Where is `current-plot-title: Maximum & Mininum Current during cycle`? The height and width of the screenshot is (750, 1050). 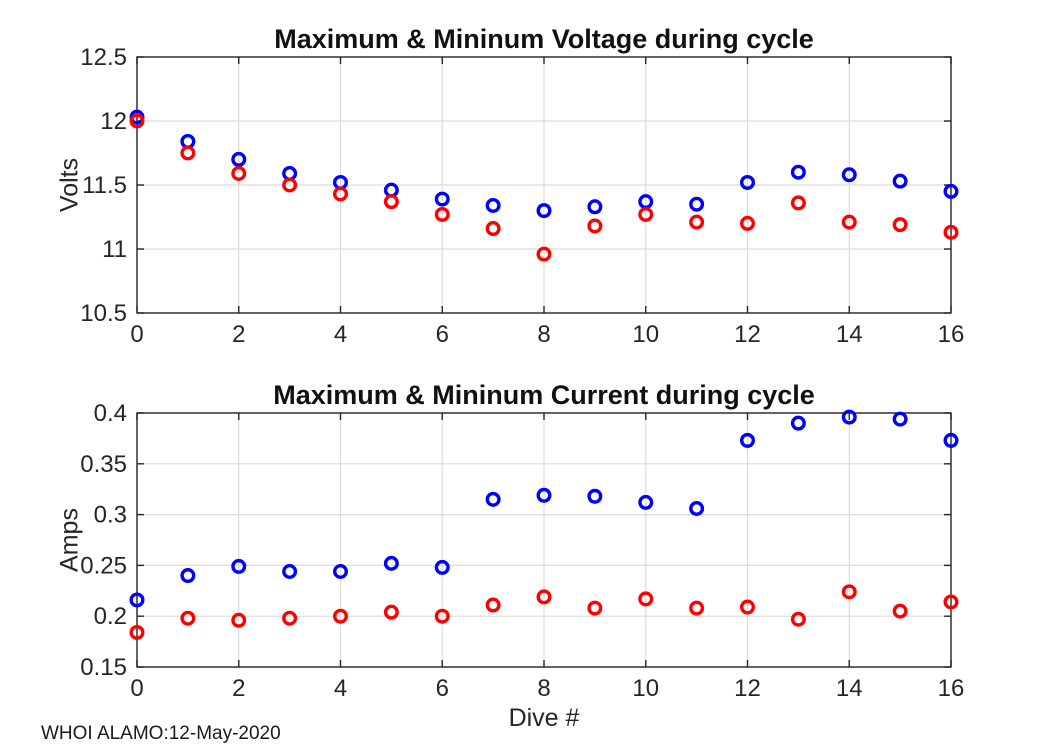 current-plot-title: Maximum & Mininum Current during cycle is located at coordinates (544, 395).